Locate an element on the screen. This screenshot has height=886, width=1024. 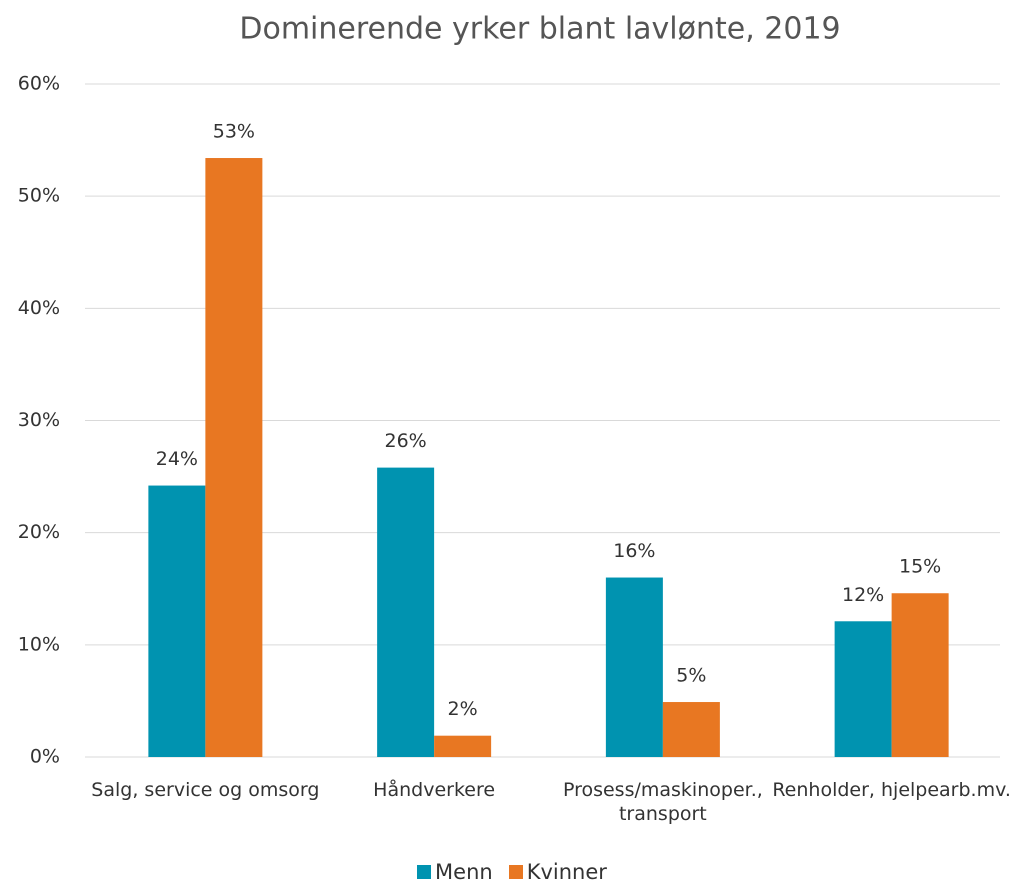
legend-label: Kvinner is located at coordinates (566, 872).